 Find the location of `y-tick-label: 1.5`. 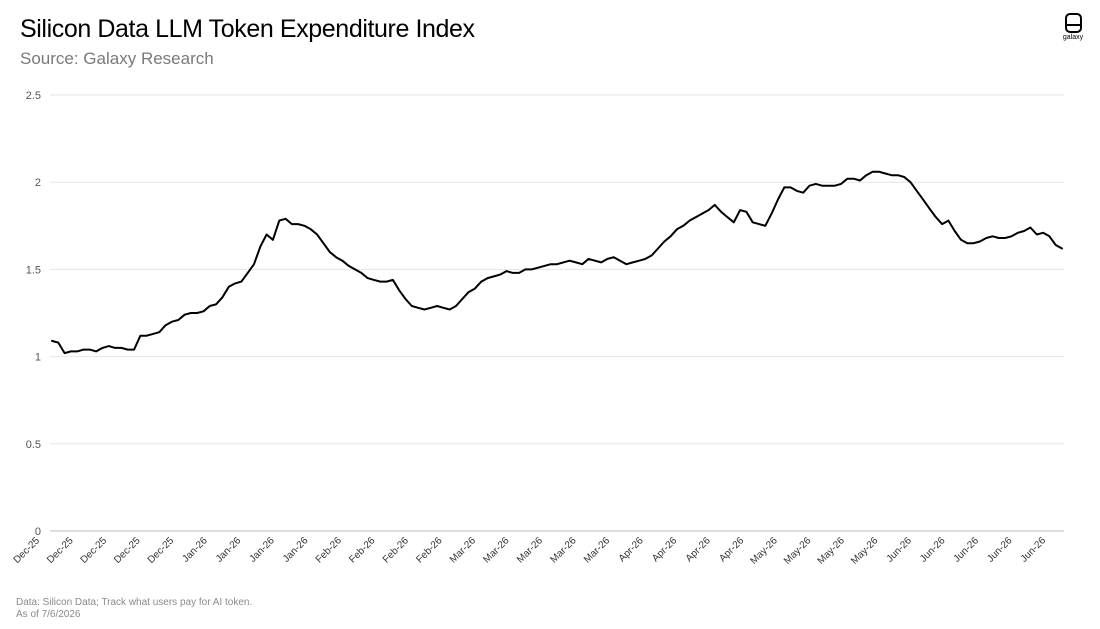

y-tick-label: 1.5 is located at coordinates (33, 270).